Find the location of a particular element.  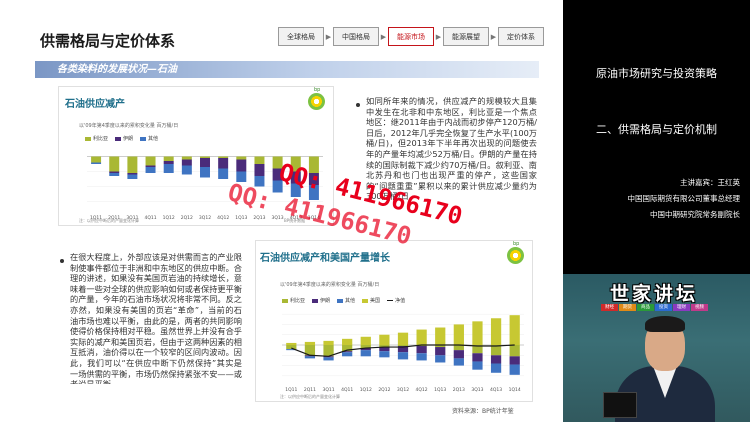

section-nav: 全球格局 ▶ 中国格局 ▶ 能源市场 ▶ 能源展望 ▶ 定价体系 is located at coordinates (411, 36).